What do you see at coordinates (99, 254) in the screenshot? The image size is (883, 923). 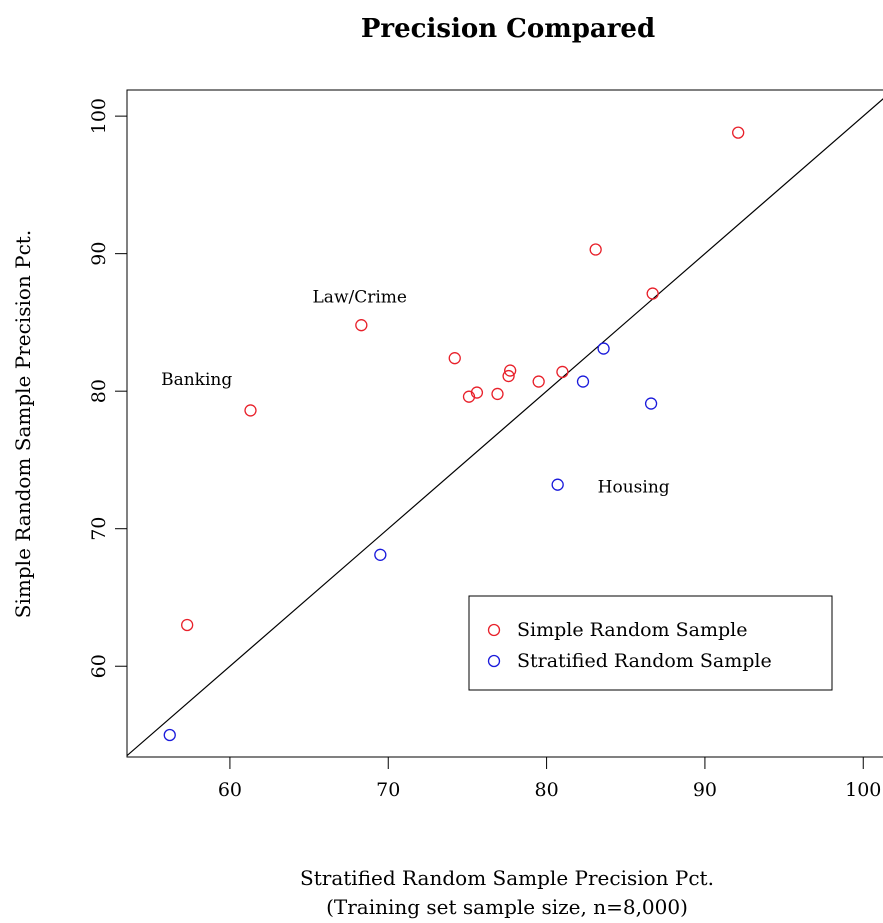 I see `y-tick-label: 90` at bounding box center [99, 254].